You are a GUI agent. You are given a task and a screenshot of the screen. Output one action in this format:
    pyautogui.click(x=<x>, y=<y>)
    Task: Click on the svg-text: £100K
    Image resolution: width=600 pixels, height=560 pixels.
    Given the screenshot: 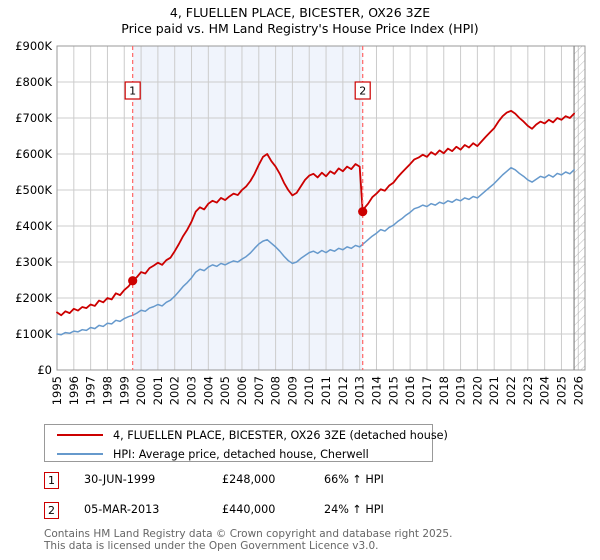 What is the action you would take?
    pyautogui.click(x=33, y=334)
    